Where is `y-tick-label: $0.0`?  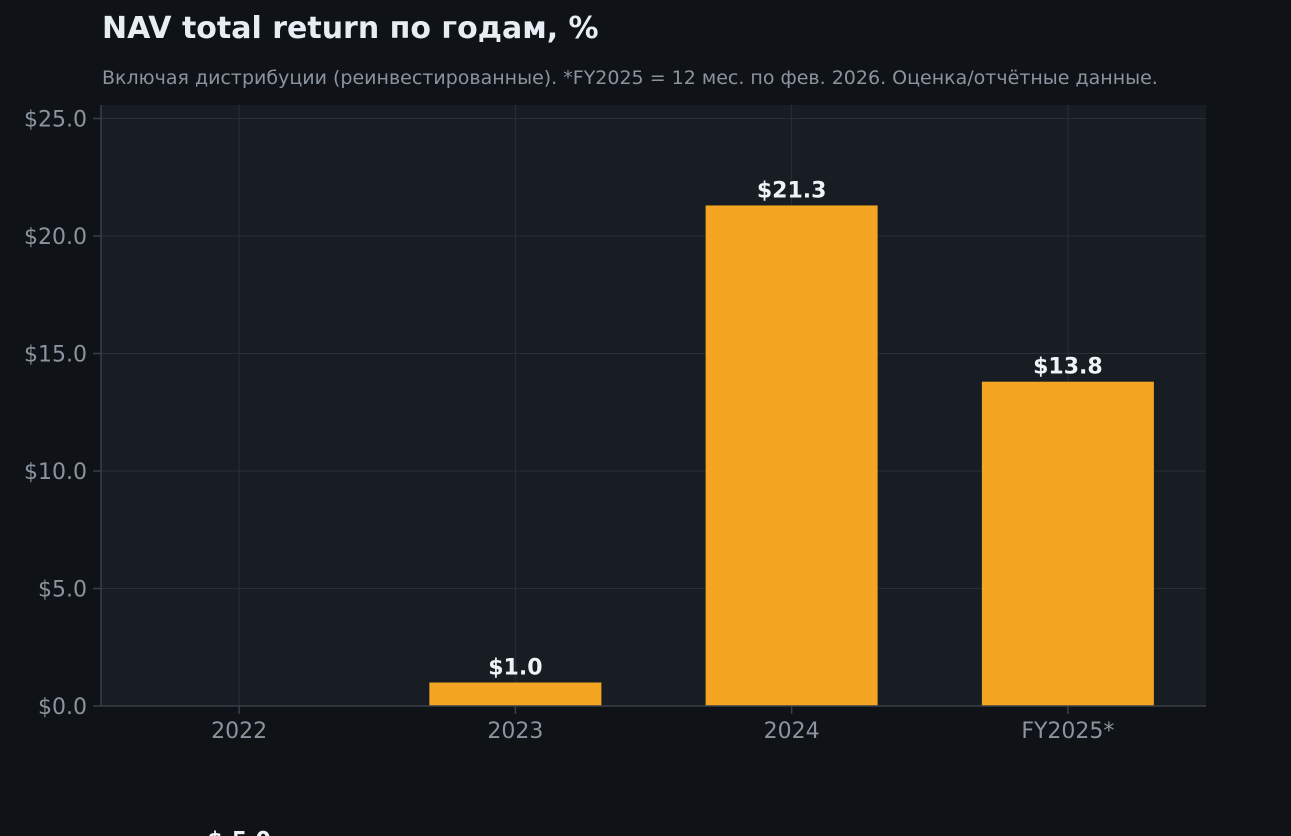
y-tick-label: $0.0 is located at coordinates (62, 707).